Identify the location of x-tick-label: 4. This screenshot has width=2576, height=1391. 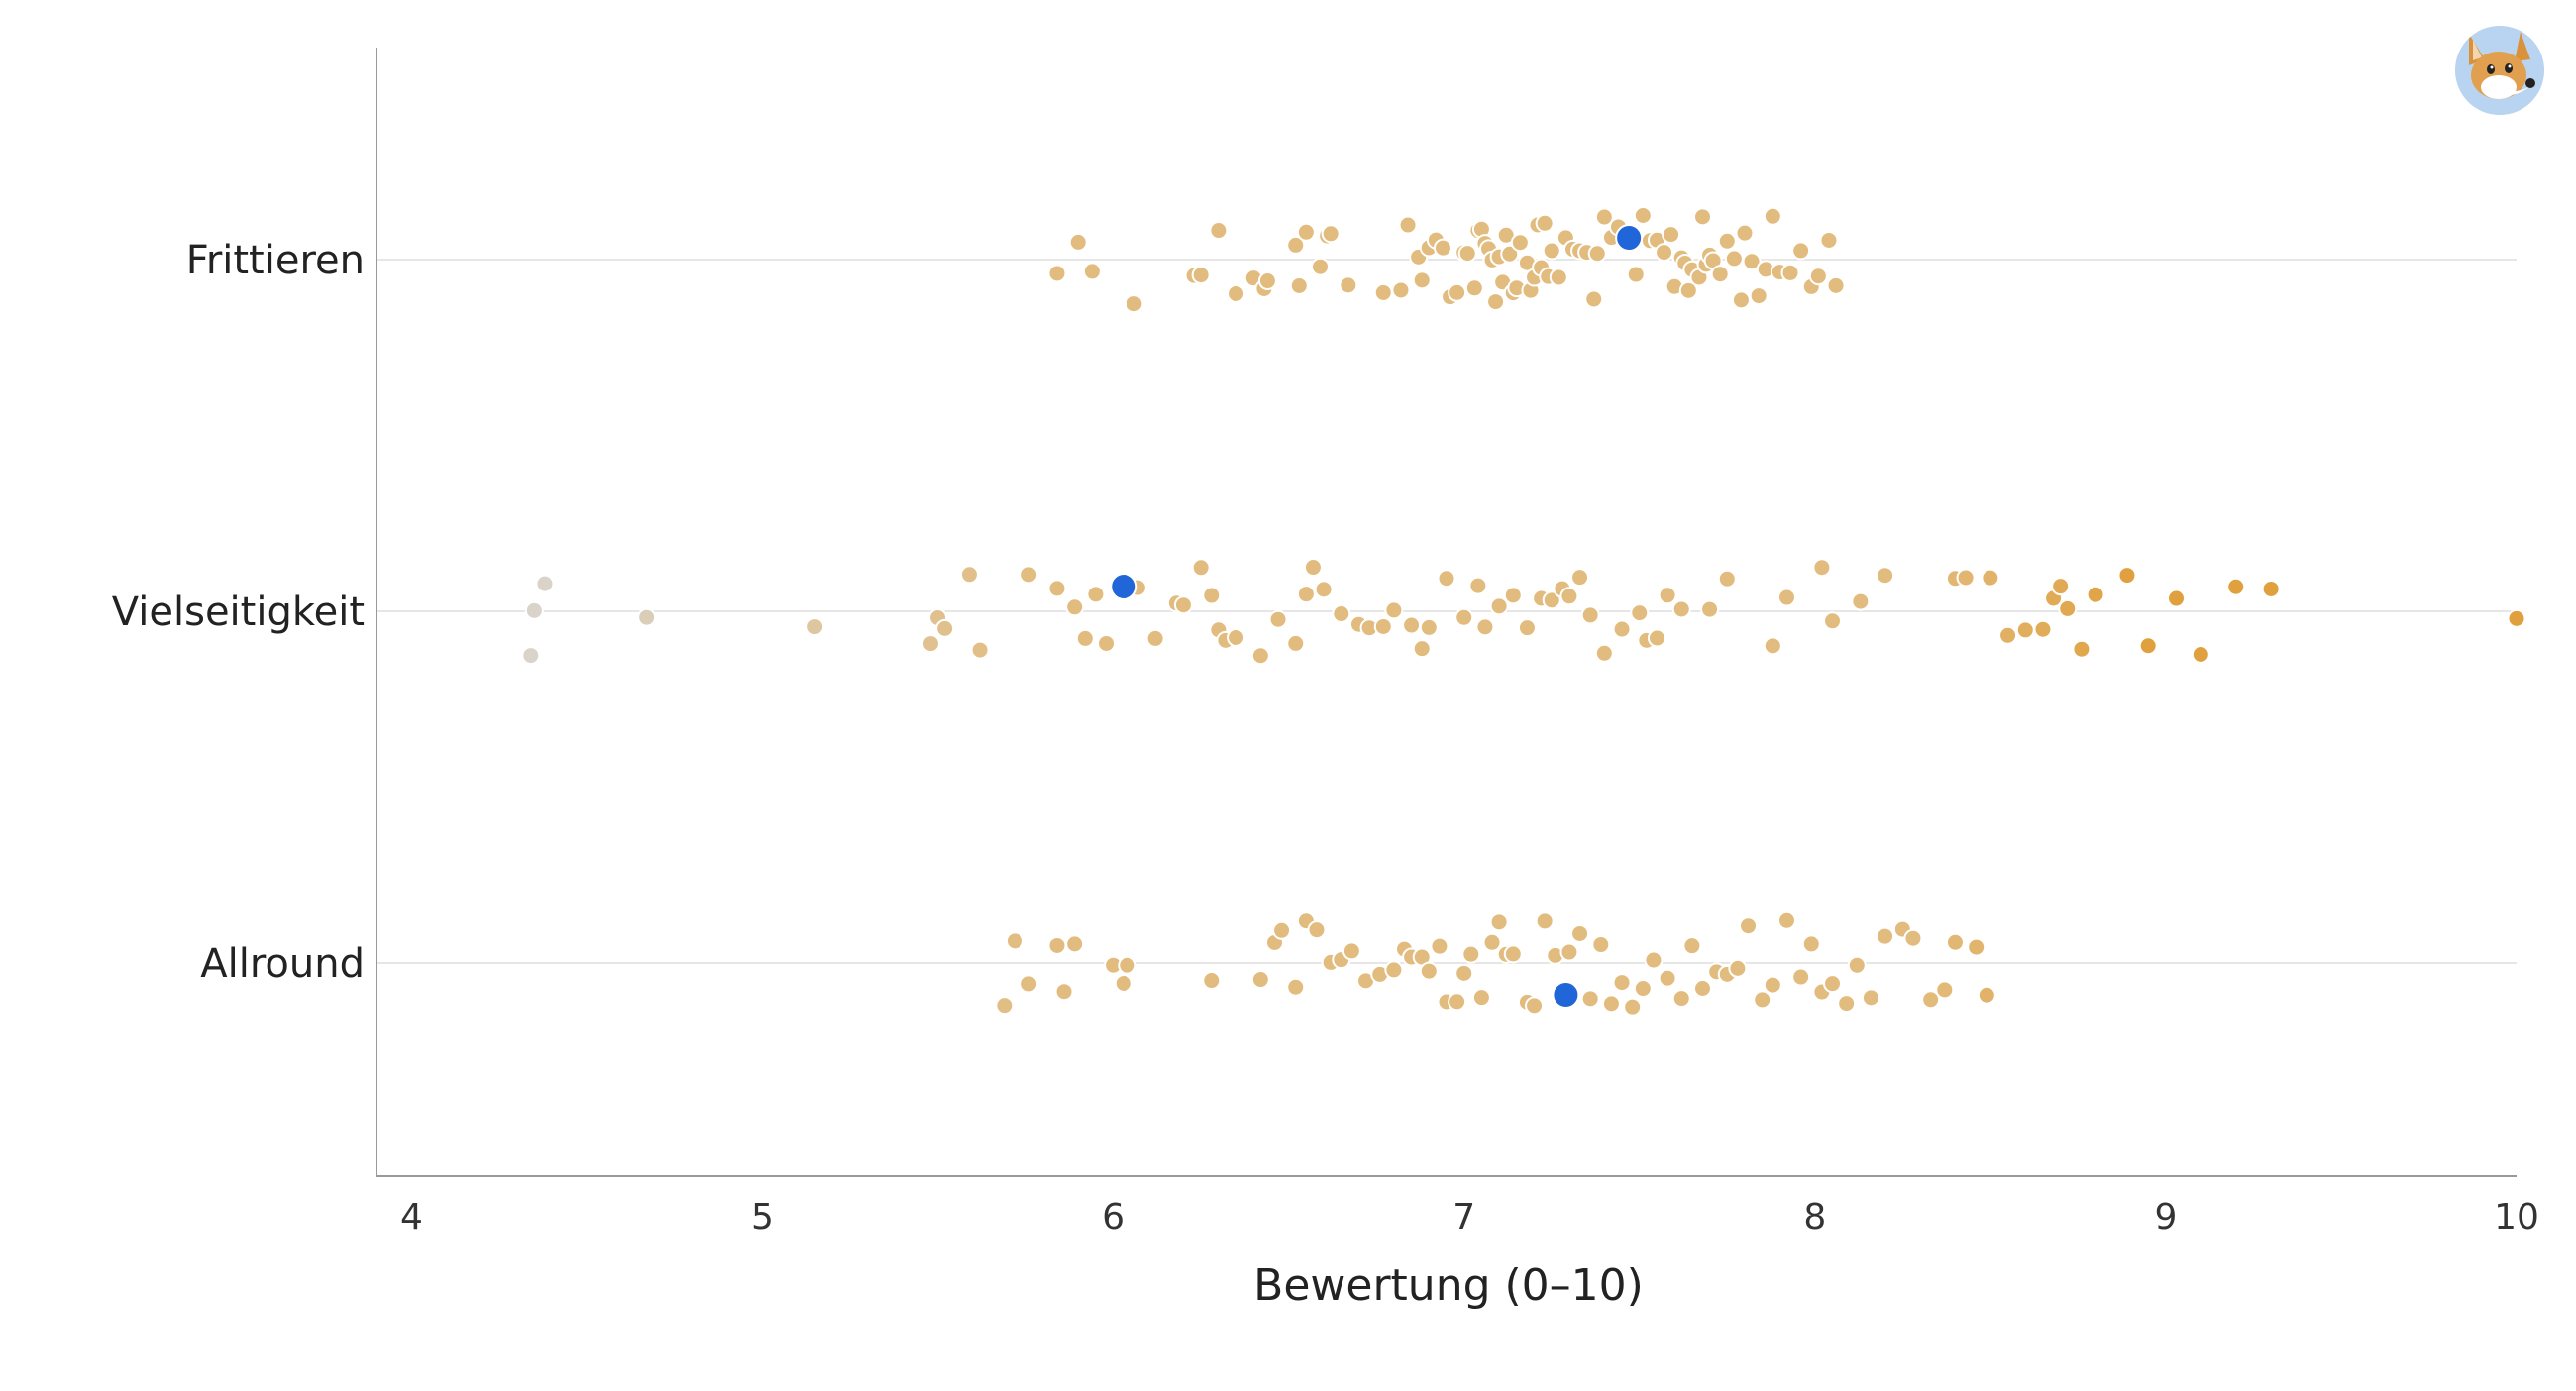
(411, 1217).